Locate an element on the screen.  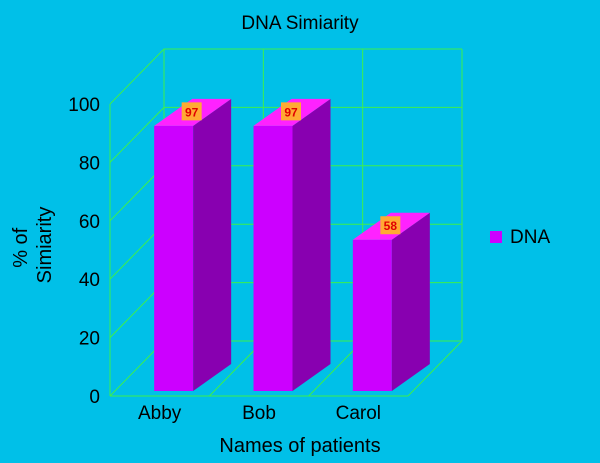
data-label-1: 97 is located at coordinates (291, 112).